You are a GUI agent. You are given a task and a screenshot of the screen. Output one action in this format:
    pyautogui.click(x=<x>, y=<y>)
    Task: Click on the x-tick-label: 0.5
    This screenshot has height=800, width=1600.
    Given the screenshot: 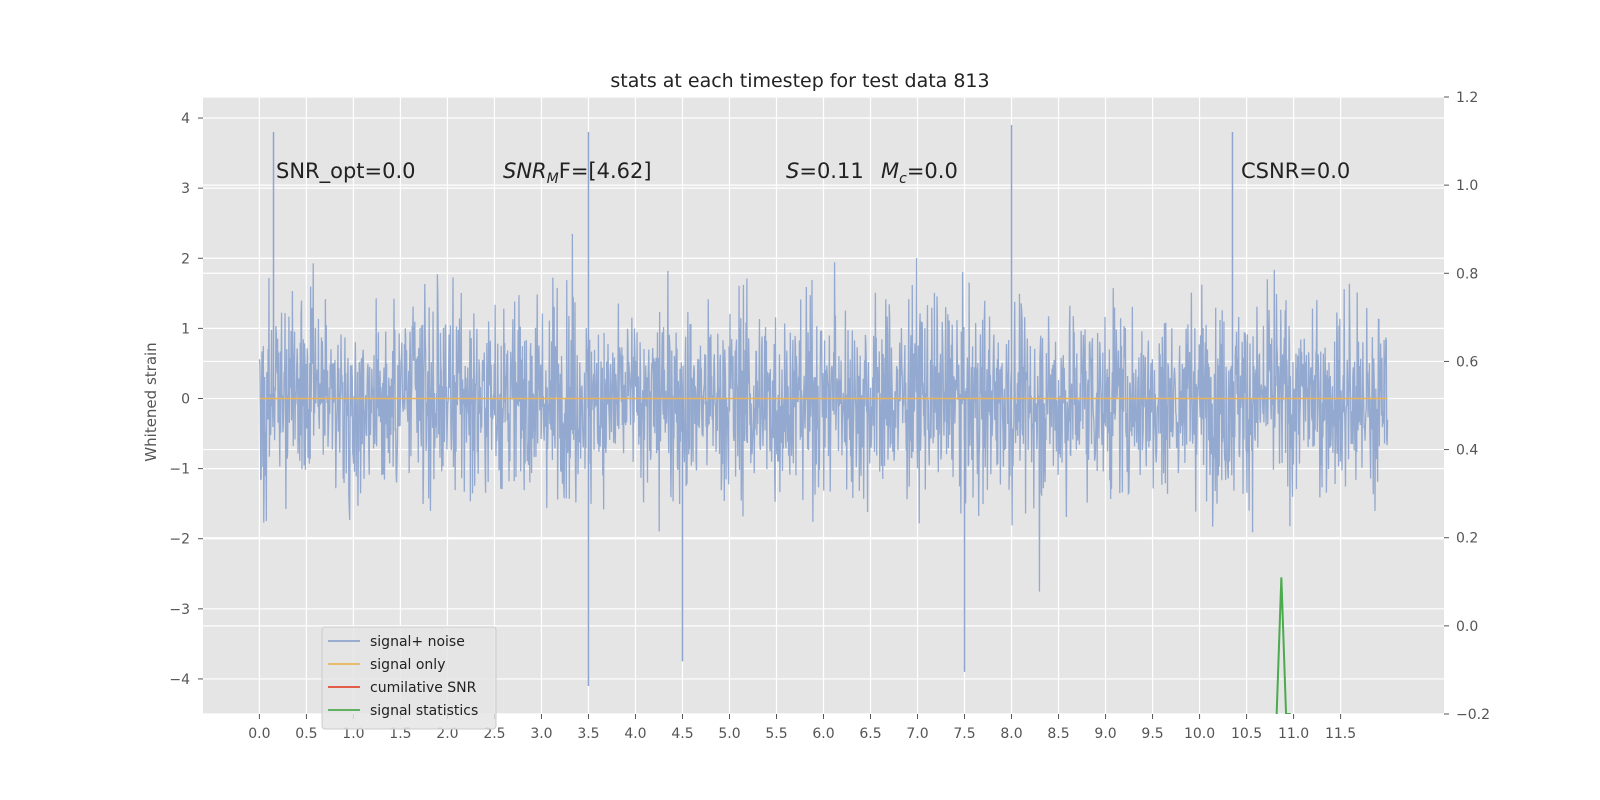 What is the action you would take?
    pyautogui.click(x=306, y=734)
    